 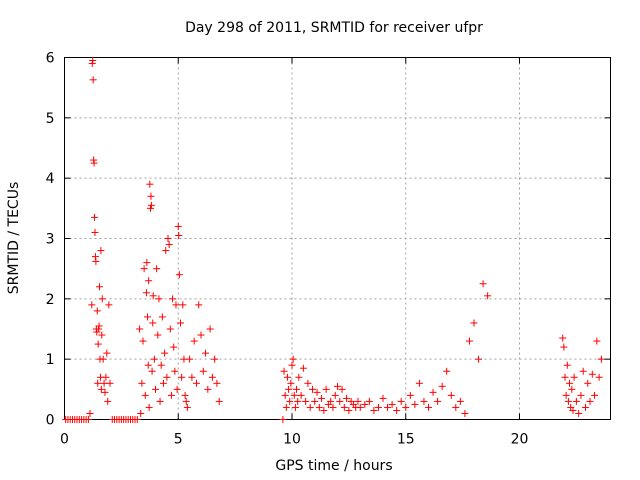 I want to click on x-axis-label: GPS time / hours, so click(x=333, y=466).